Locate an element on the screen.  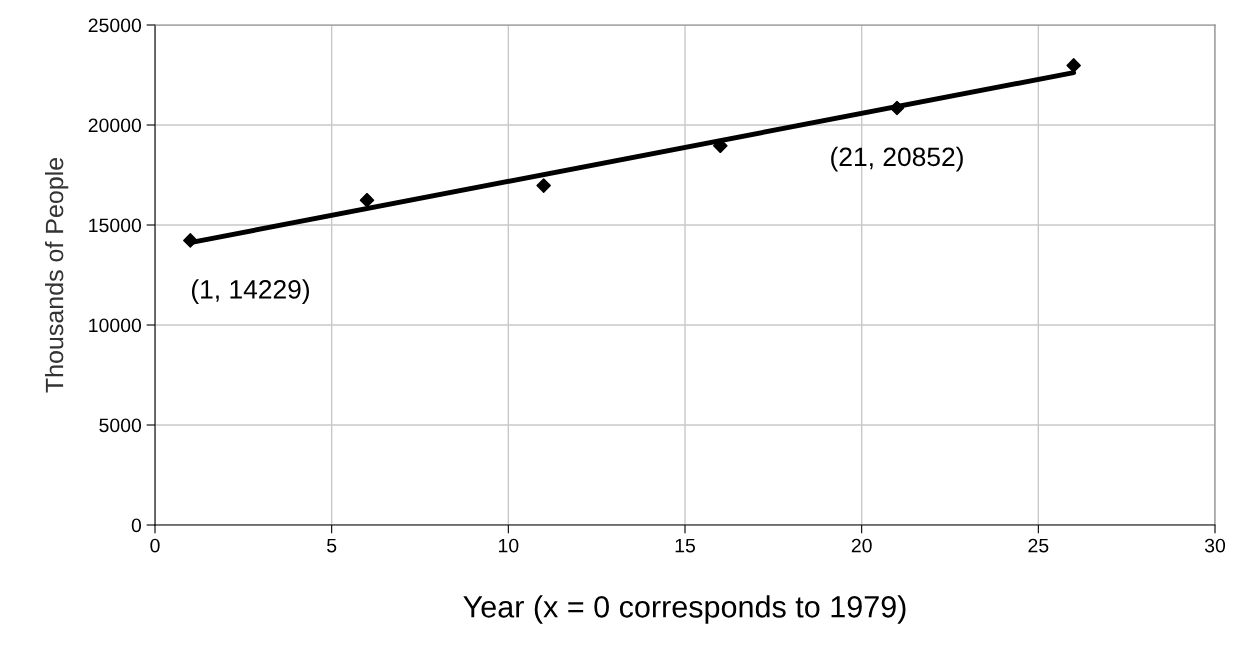
x-tick-label: 30 is located at coordinates (1215, 545).